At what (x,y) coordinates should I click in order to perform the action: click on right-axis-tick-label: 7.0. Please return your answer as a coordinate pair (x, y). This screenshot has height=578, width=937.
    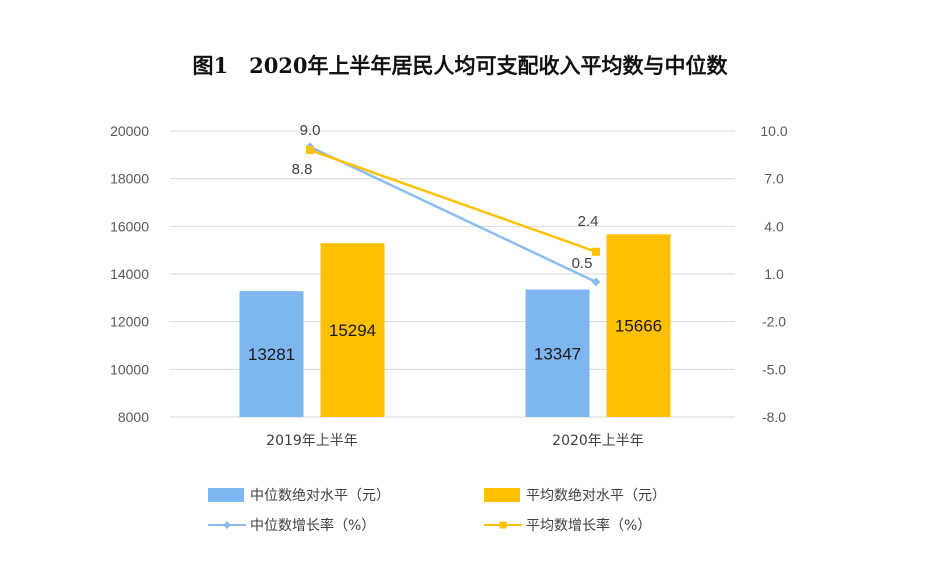
    Looking at the image, I should click on (774, 179).